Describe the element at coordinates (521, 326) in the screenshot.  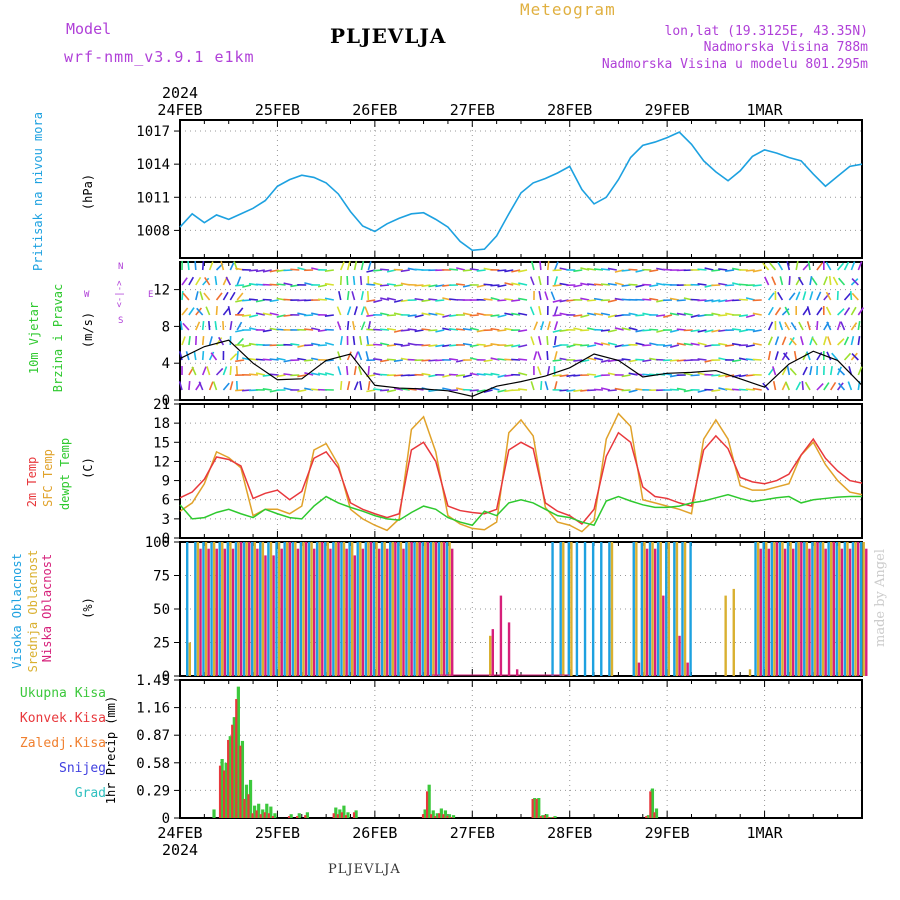
I see `wind-arrows` at that location.